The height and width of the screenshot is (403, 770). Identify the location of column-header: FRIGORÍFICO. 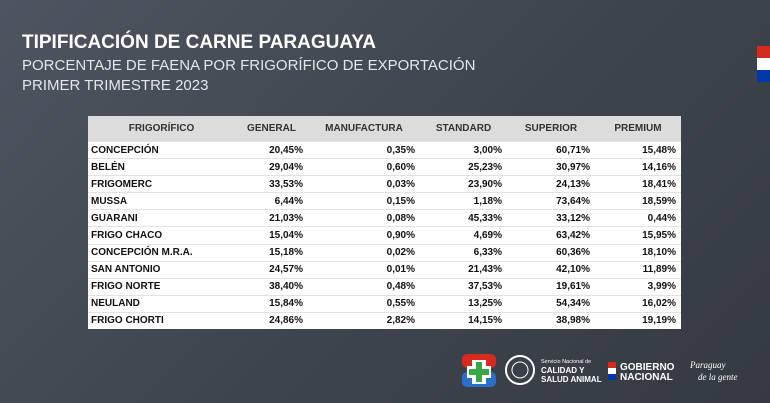
(161, 128).